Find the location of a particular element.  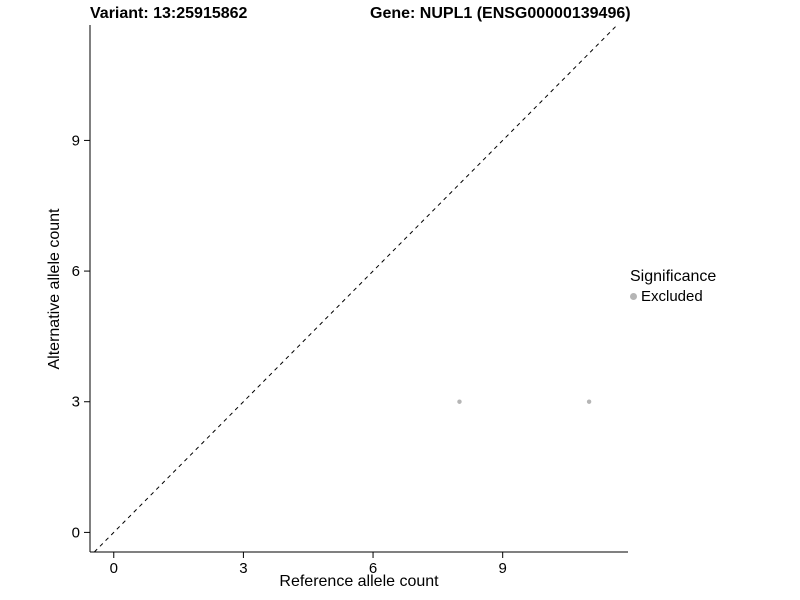

plot-title-gene: Gene: NUPL1 (ENSG00000139496) is located at coordinates (500, 13).